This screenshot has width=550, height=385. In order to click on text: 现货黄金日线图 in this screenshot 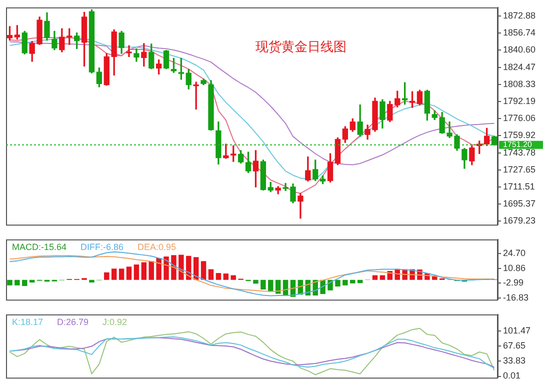, I will do `click(301, 46)`.